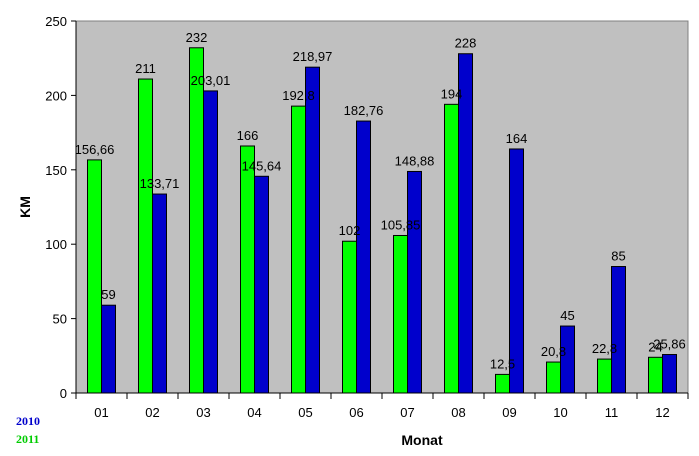 This screenshot has width=699, height=456. I want to click on data-label-2010-10: 45, so click(567, 315).